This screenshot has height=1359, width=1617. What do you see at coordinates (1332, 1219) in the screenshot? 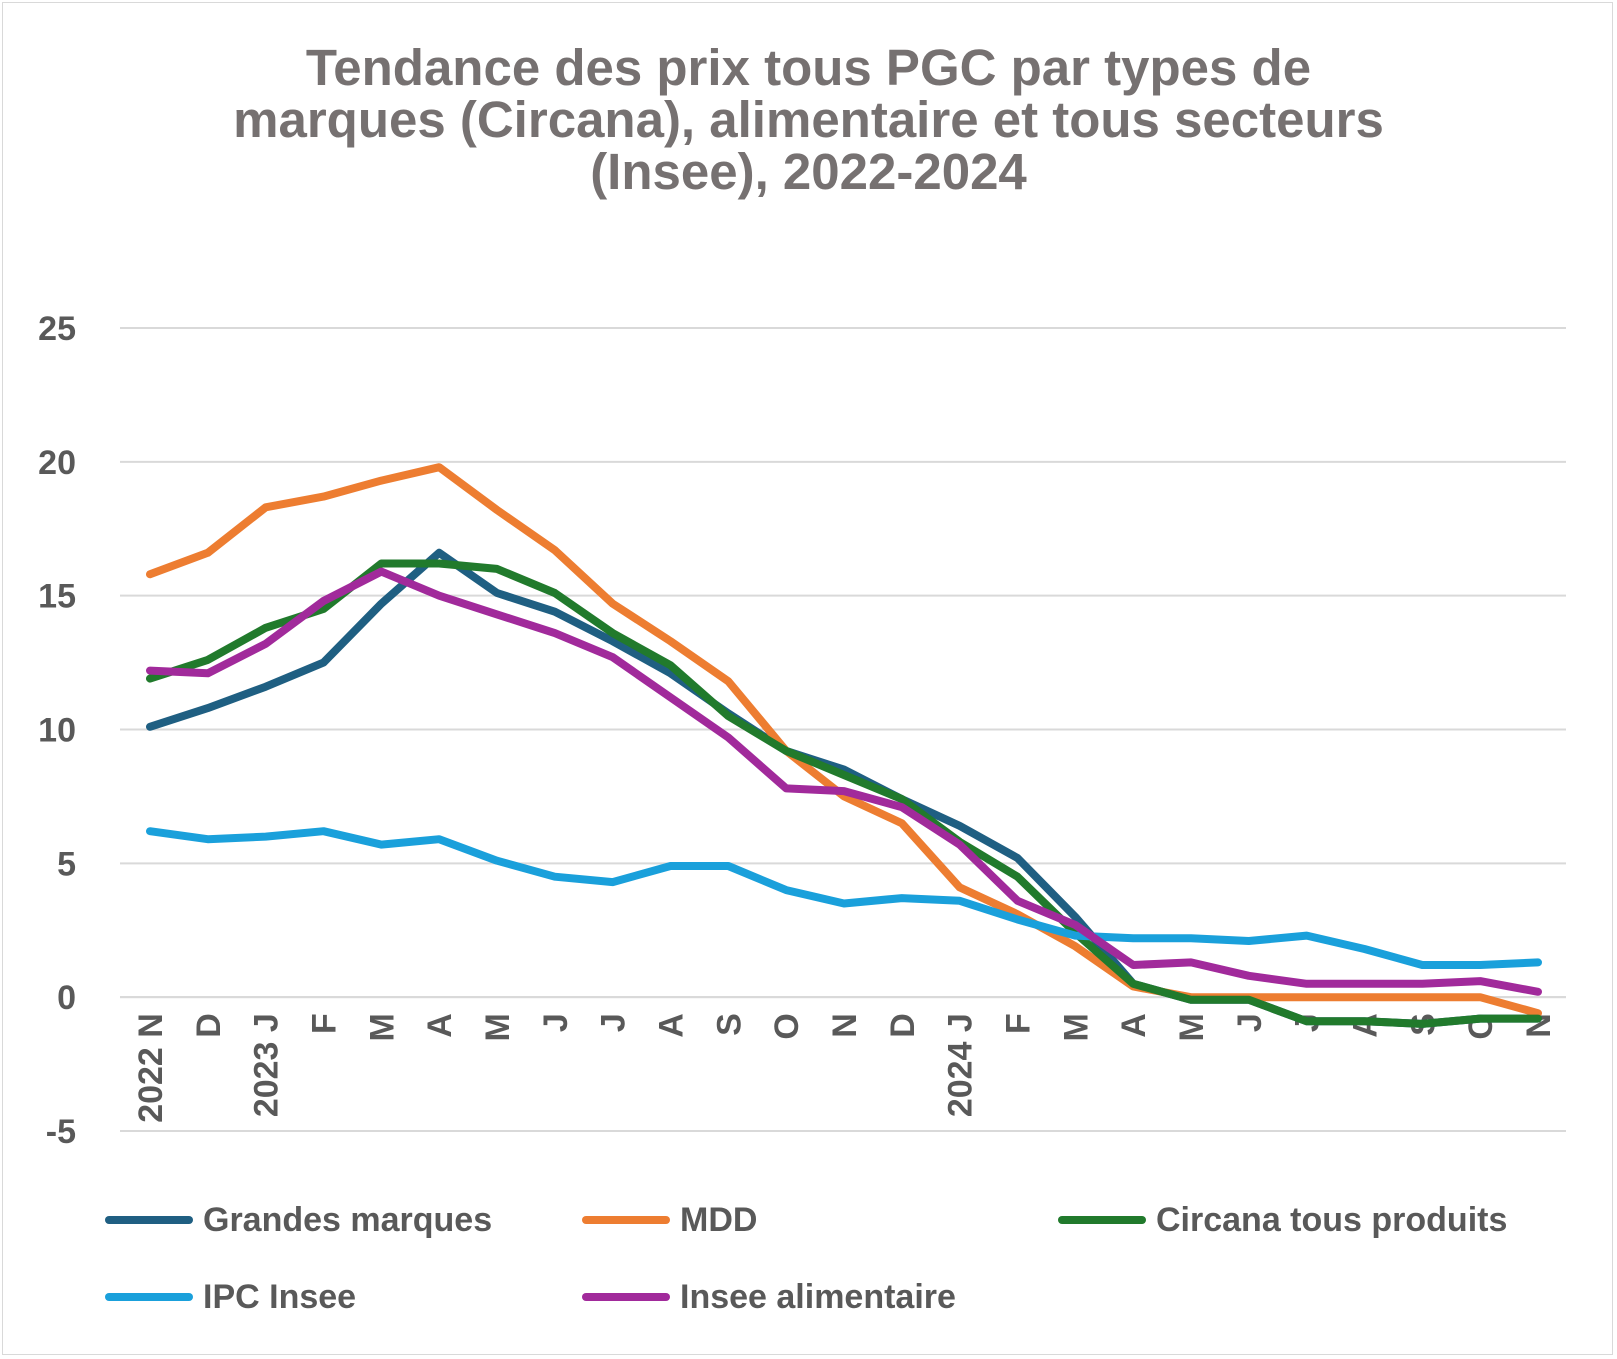
I see `legend-label-circana-tous-produits: Circana tous produits` at bounding box center [1332, 1219].